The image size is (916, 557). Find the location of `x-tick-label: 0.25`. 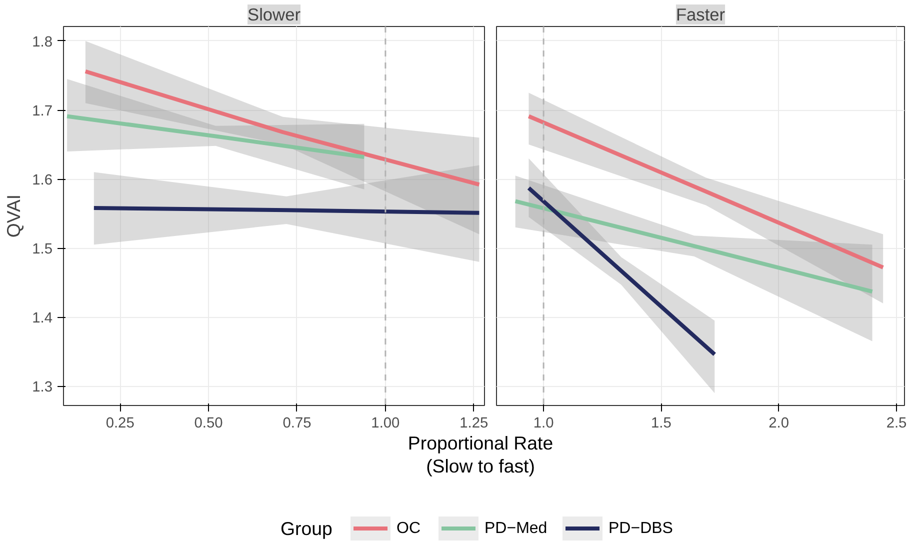

x-tick-label: 0.25 is located at coordinates (120, 424).